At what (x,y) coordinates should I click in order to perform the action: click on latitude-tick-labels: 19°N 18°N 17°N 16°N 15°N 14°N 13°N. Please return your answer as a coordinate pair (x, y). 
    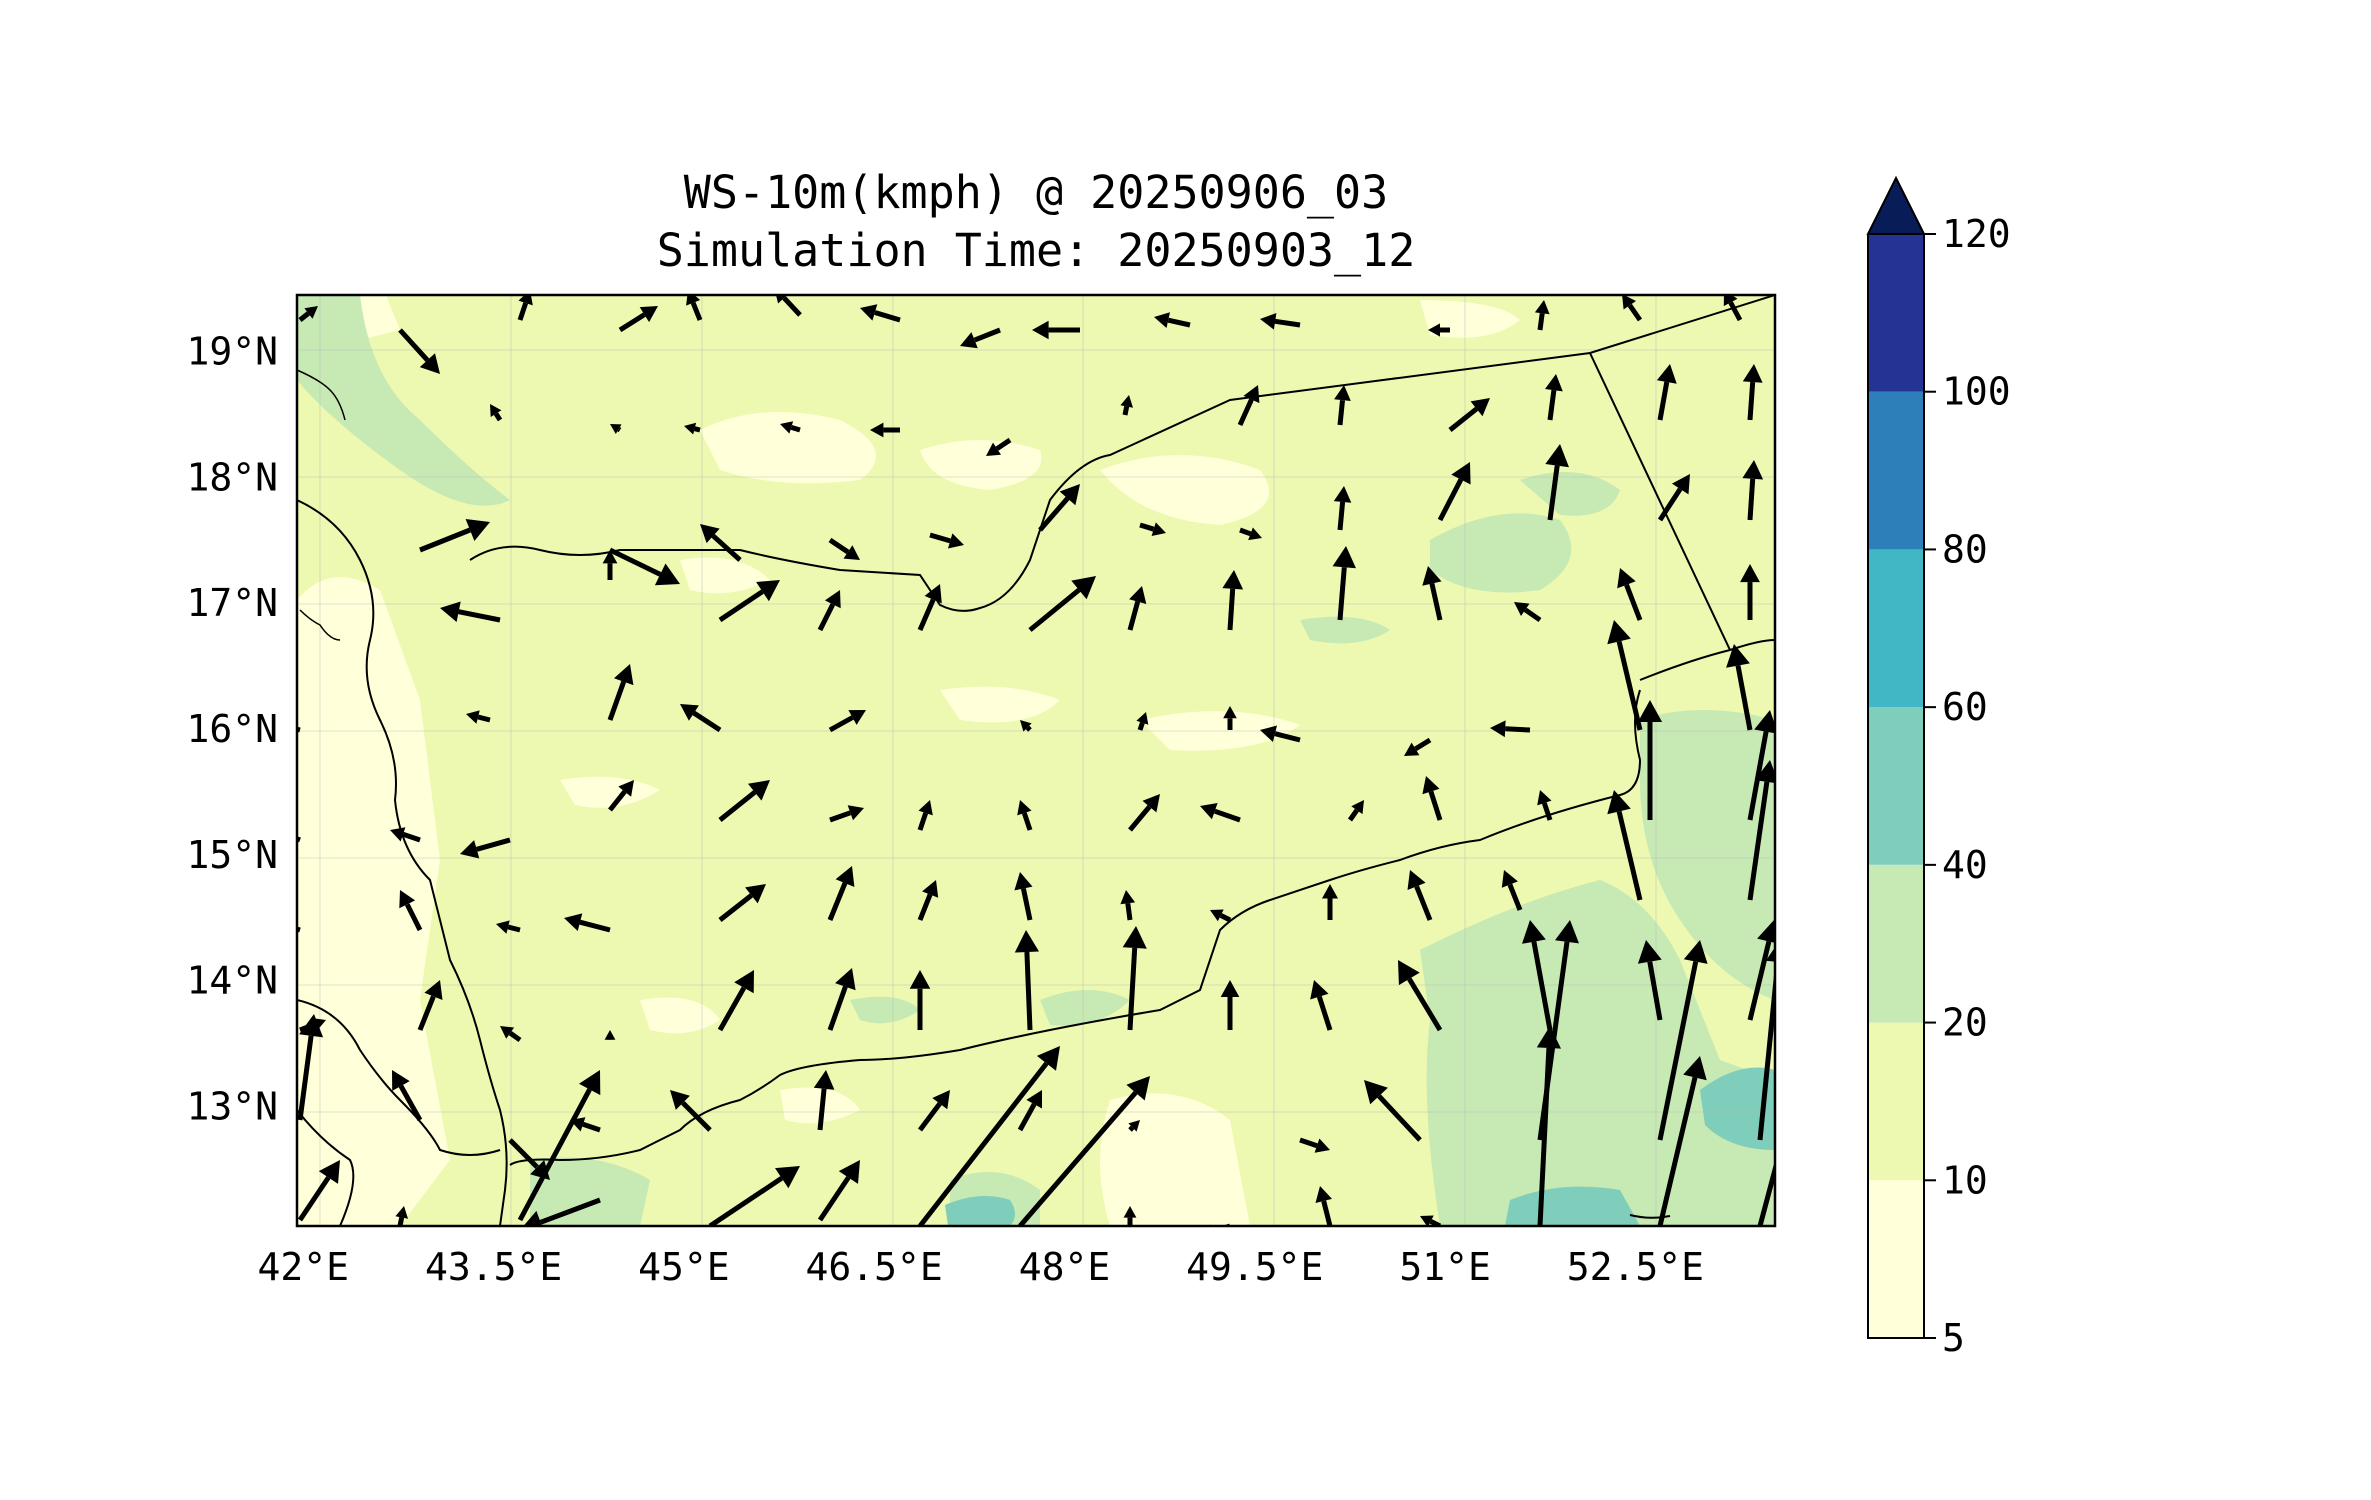
    Looking at the image, I should click on (232, 729).